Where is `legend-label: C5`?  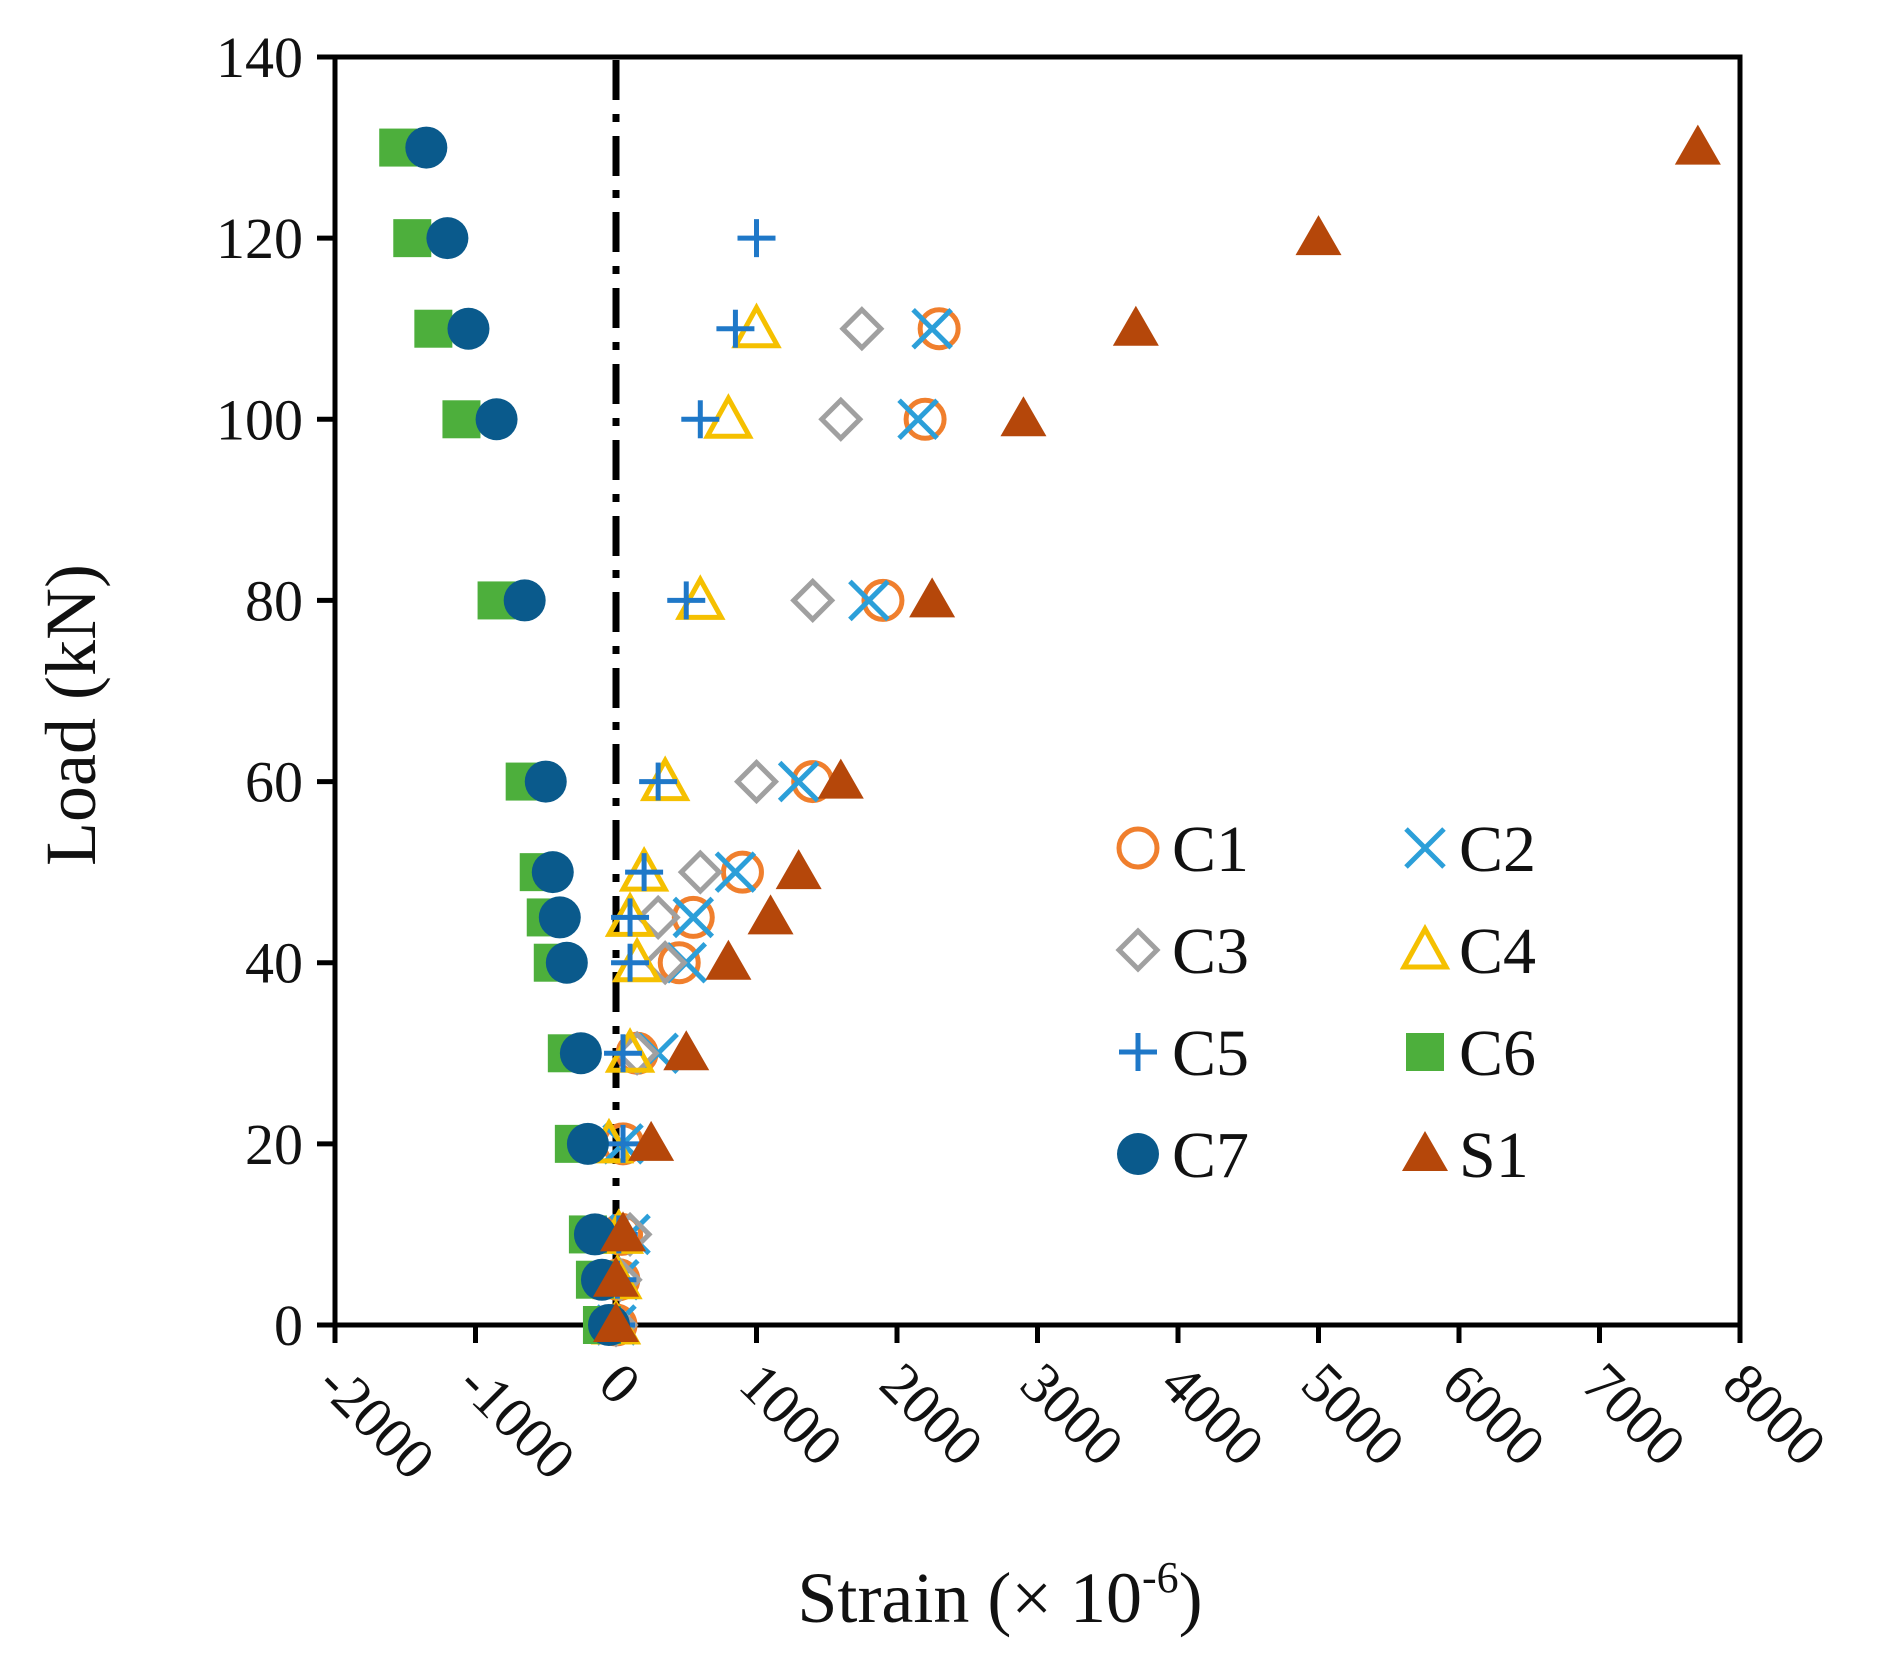
legend-label: C5 is located at coordinates (1210, 1053).